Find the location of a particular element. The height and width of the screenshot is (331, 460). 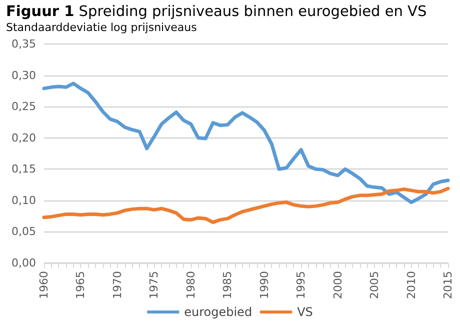

y-tick-label: 0,35 is located at coordinates (24, 44).